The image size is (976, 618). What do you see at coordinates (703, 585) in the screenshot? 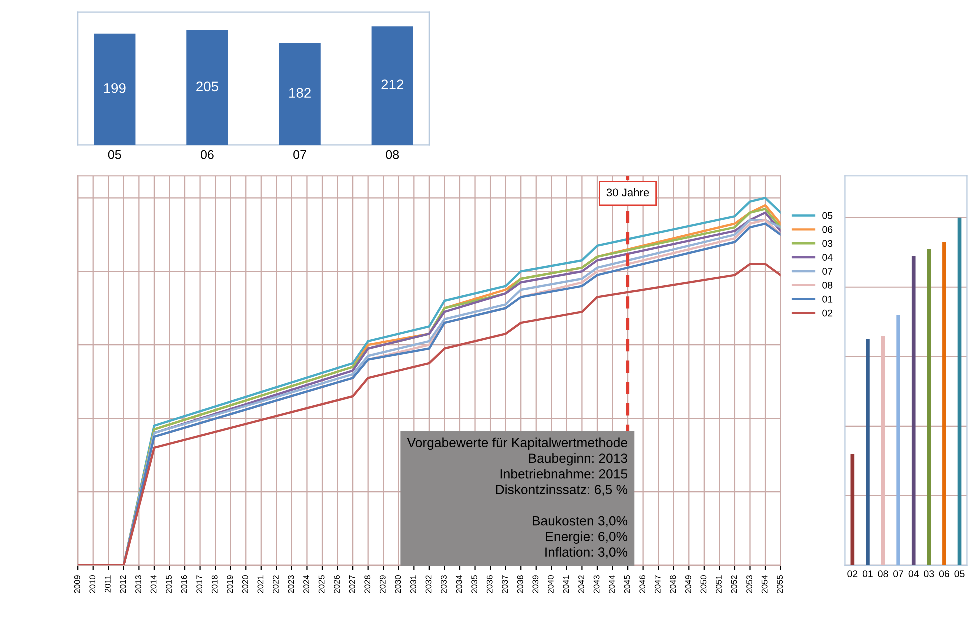
I see `x-tick-label: 2050` at bounding box center [703, 585].